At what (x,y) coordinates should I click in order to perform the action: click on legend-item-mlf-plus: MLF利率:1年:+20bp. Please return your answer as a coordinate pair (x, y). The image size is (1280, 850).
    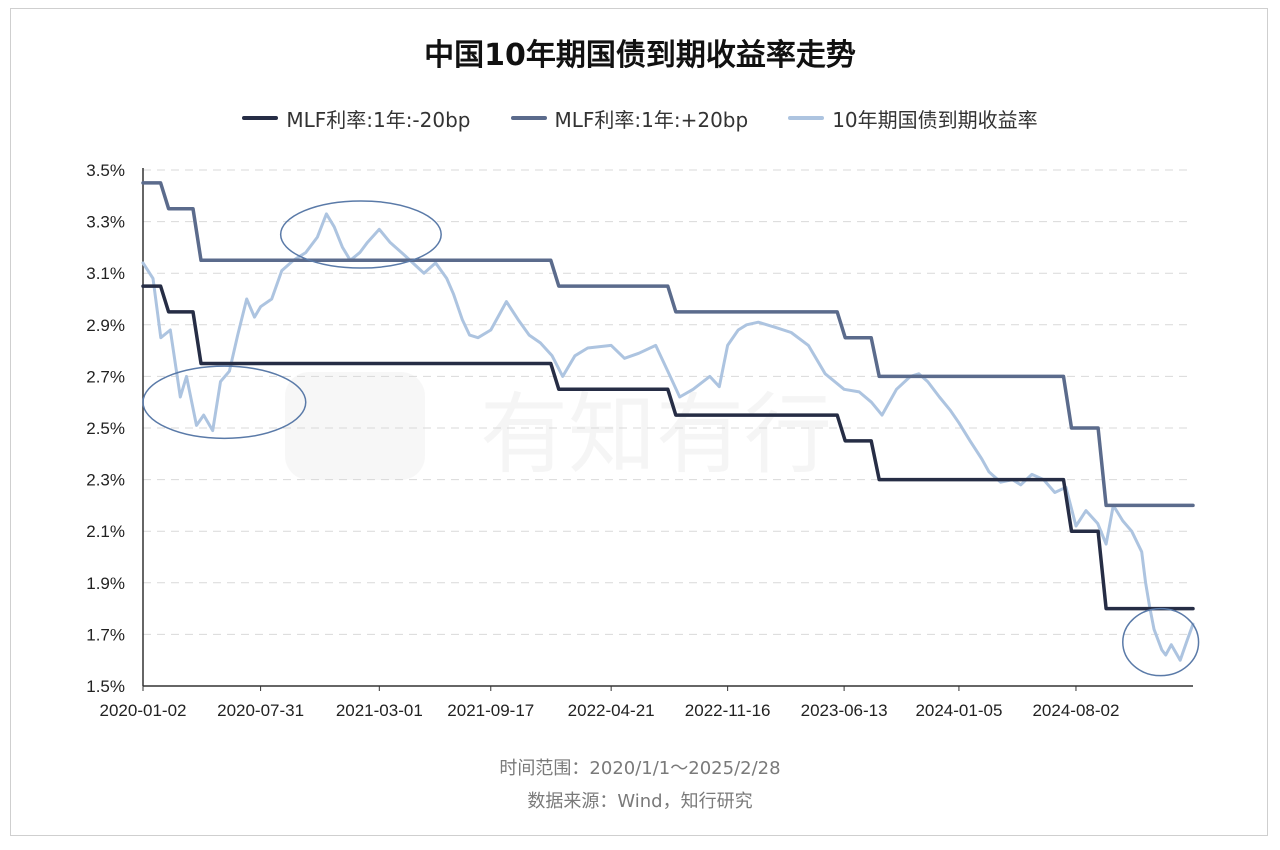
    Looking at the image, I should click on (629, 118).